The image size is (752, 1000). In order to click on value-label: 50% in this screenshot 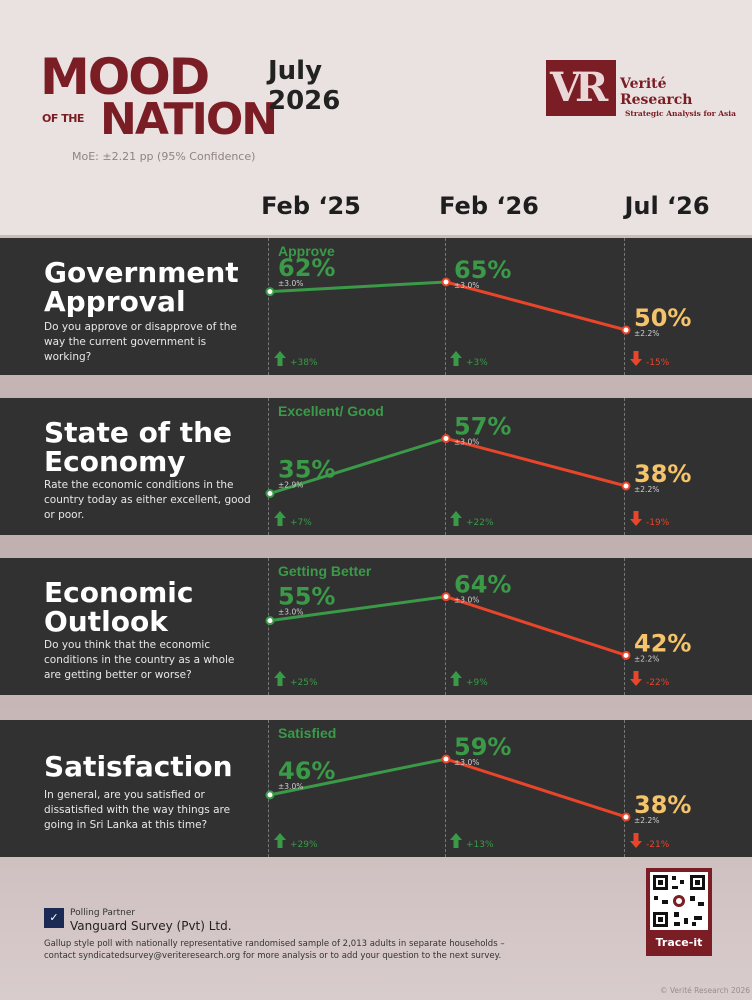, I will do `click(662, 318)`.